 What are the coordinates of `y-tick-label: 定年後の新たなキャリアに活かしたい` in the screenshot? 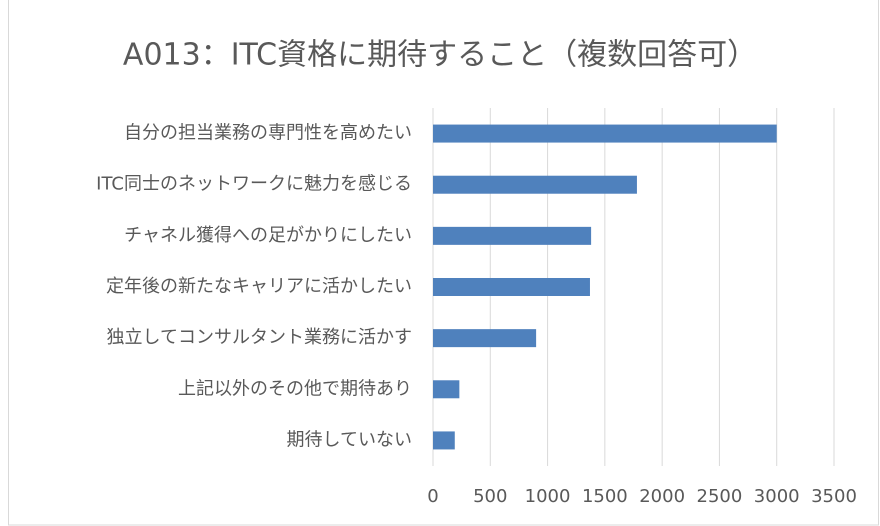 It's located at (259, 286).